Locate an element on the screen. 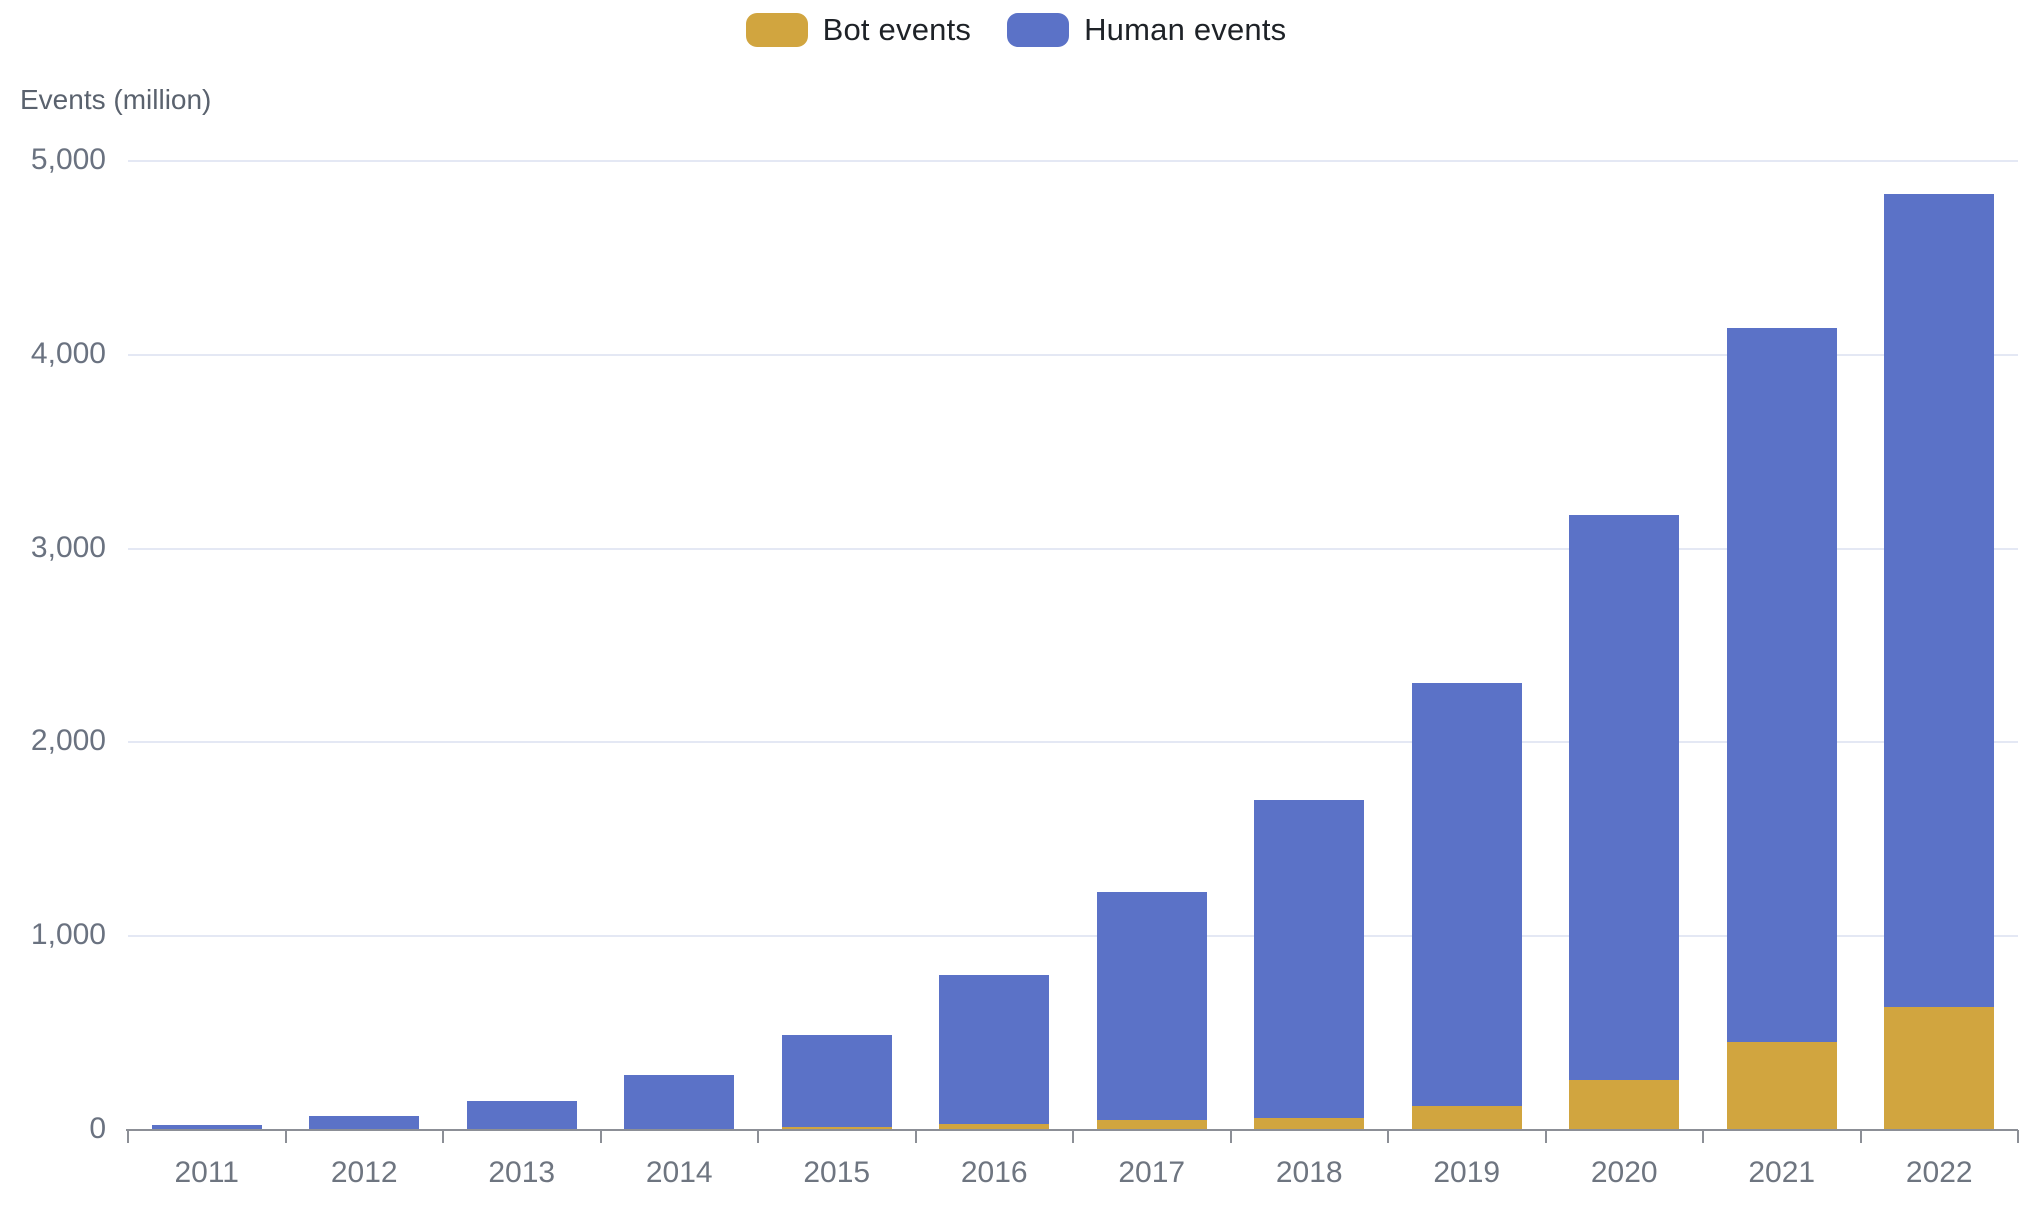 This screenshot has width=2032, height=1214. bar-2018-bot-events is located at coordinates (1309, 1123).